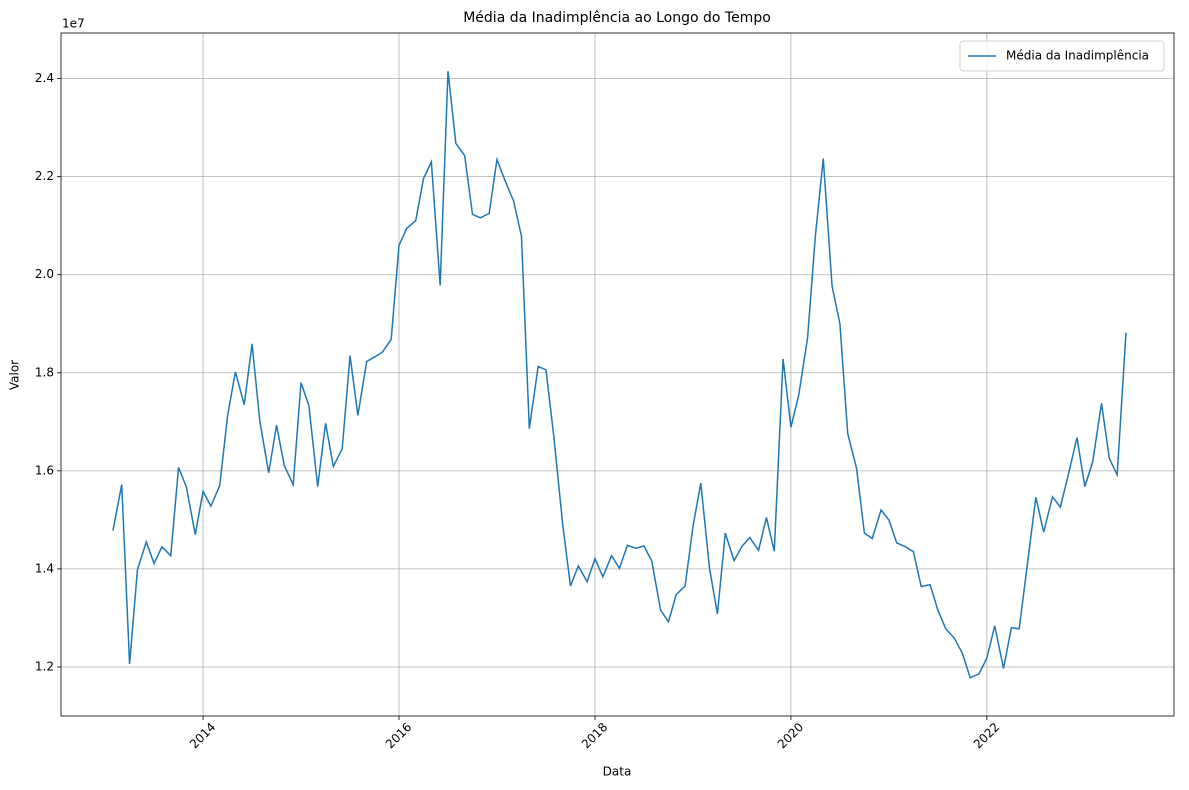 The height and width of the screenshot is (790, 1189). What do you see at coordinates (44, 470) in the screenshot?
I see `y-tick-label: 1.6` at bounding box center [44, 470].